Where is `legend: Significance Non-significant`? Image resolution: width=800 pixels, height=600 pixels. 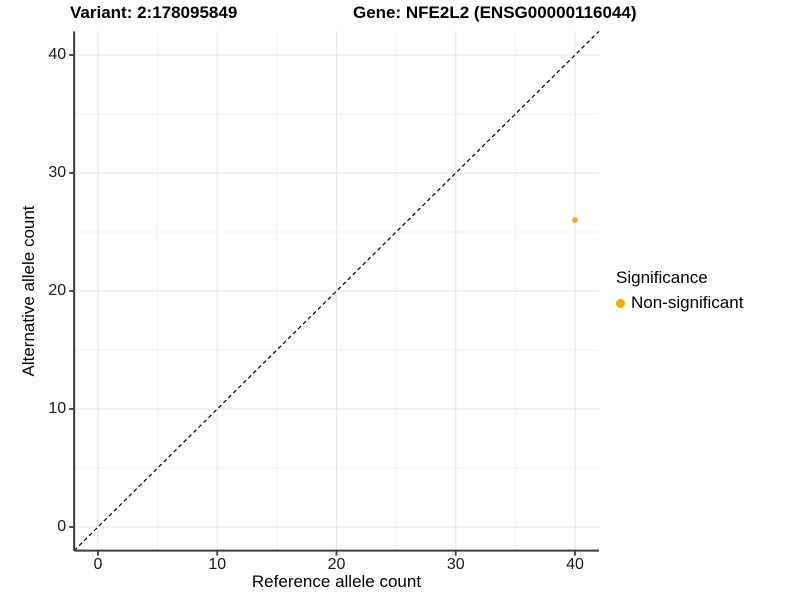 legend: Significance Non-significant is located at coordinates (679, 290).